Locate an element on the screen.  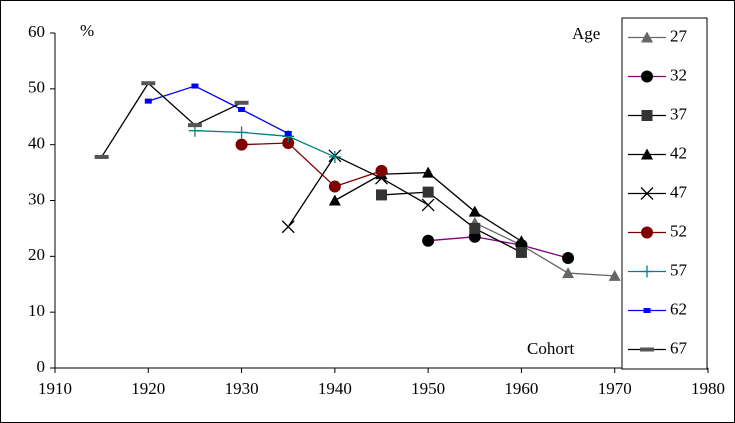
legend-label: 52 is located at coordinates (678, 230).